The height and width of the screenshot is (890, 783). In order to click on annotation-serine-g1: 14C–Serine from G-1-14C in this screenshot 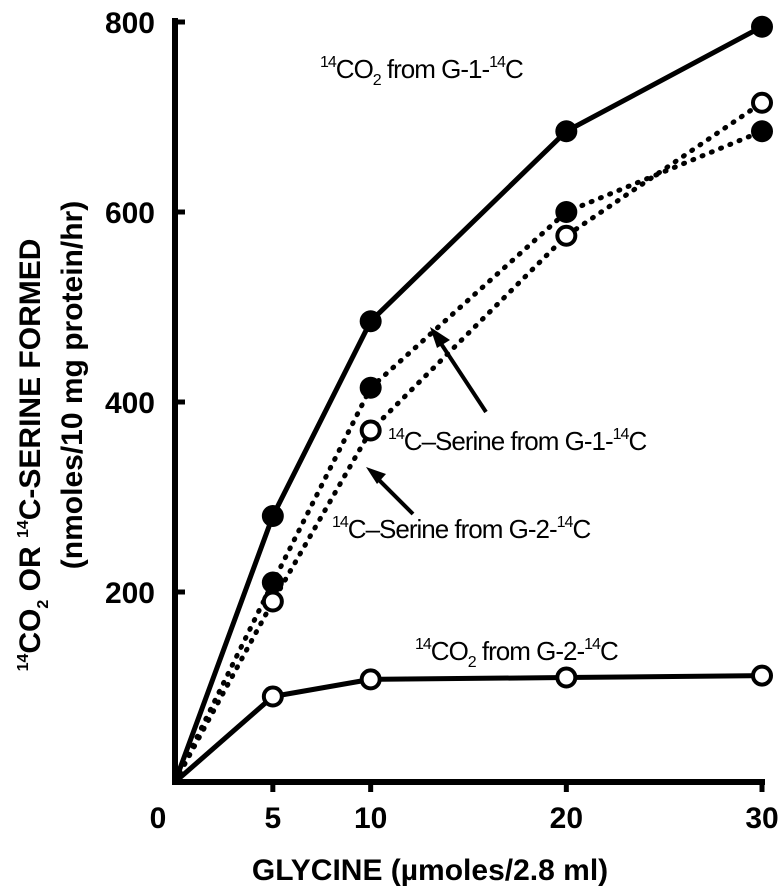, I will do `click(517, 441)`.